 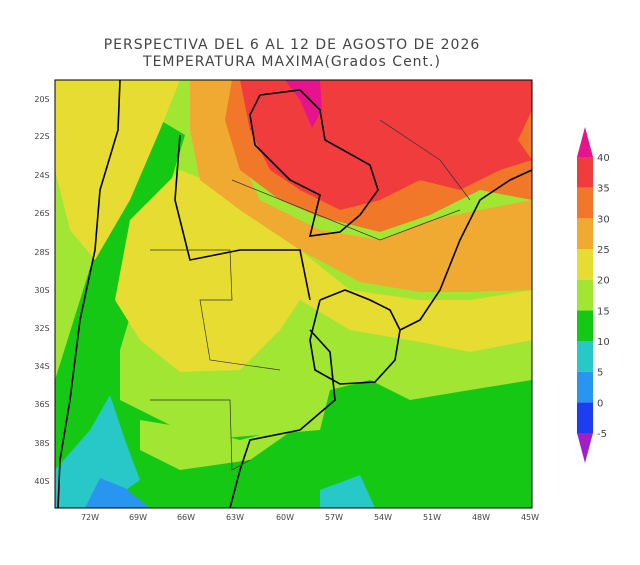 What do you see at coordinates (383, 517) in the screenshot?
I see `lon-tick: 54W` at bounding box center [383, 517].